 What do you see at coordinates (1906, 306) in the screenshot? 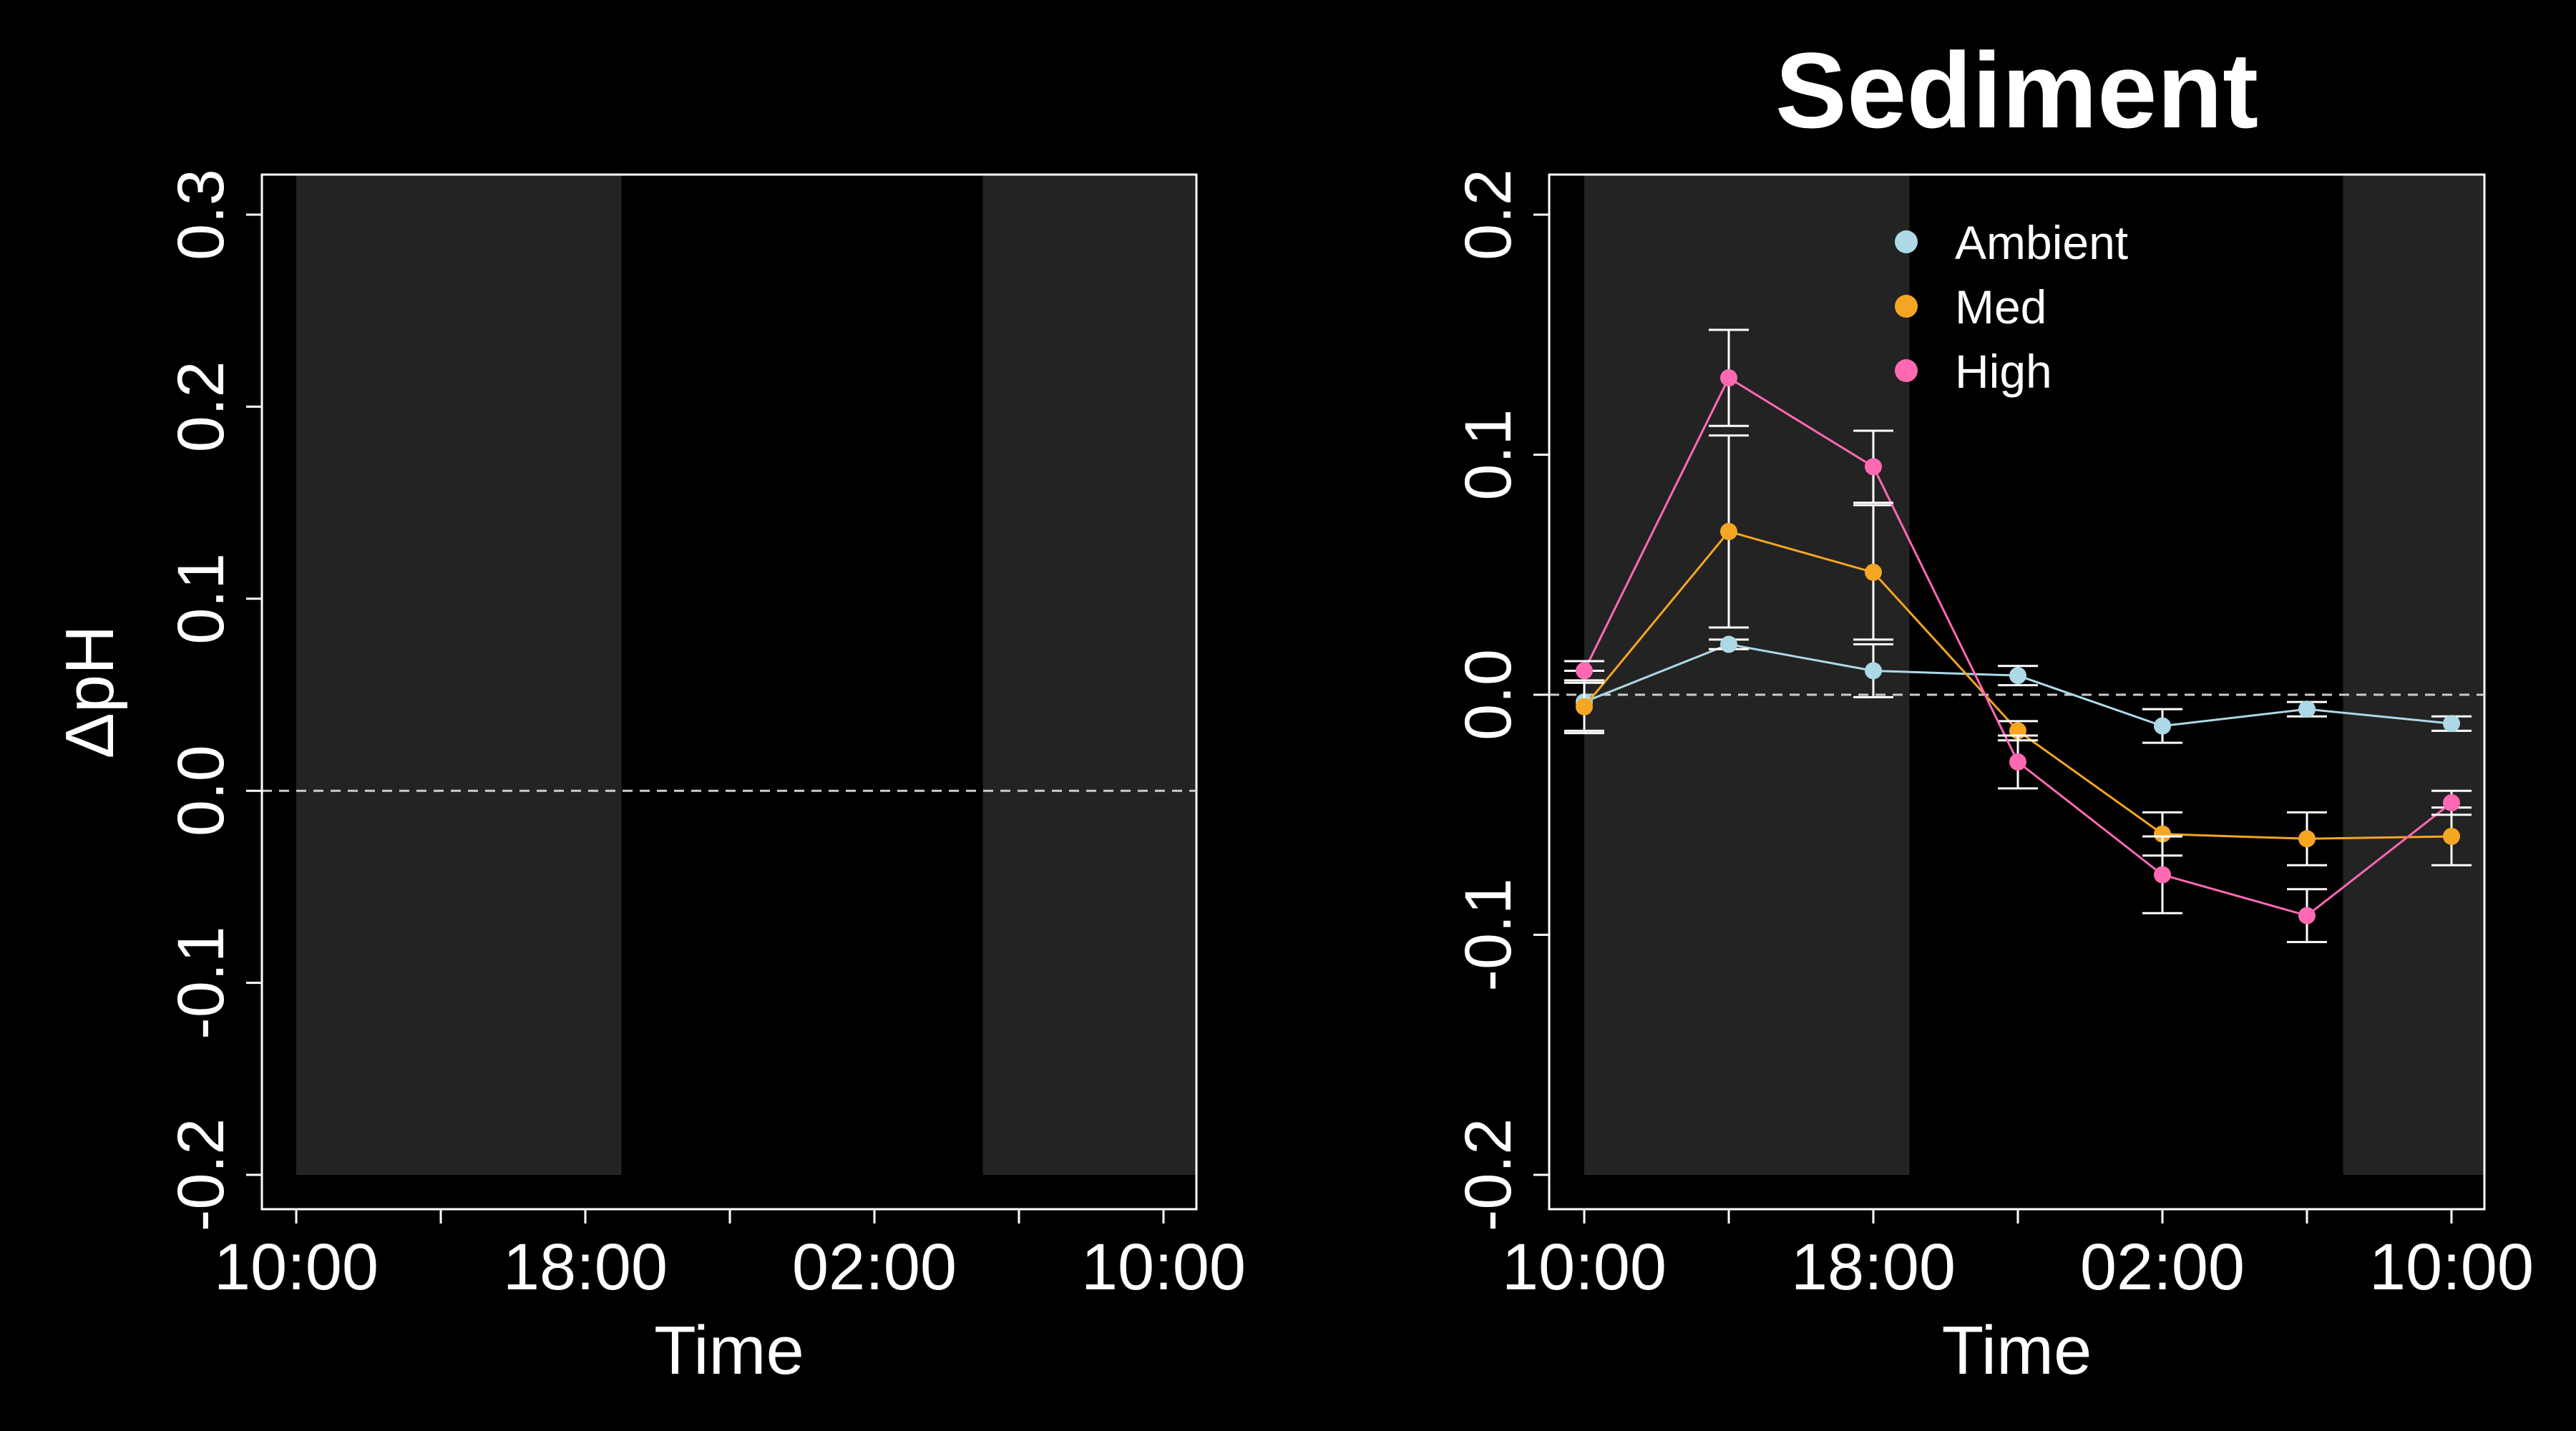
I see `legend-marker-med` at bounding box center [1906, 306].